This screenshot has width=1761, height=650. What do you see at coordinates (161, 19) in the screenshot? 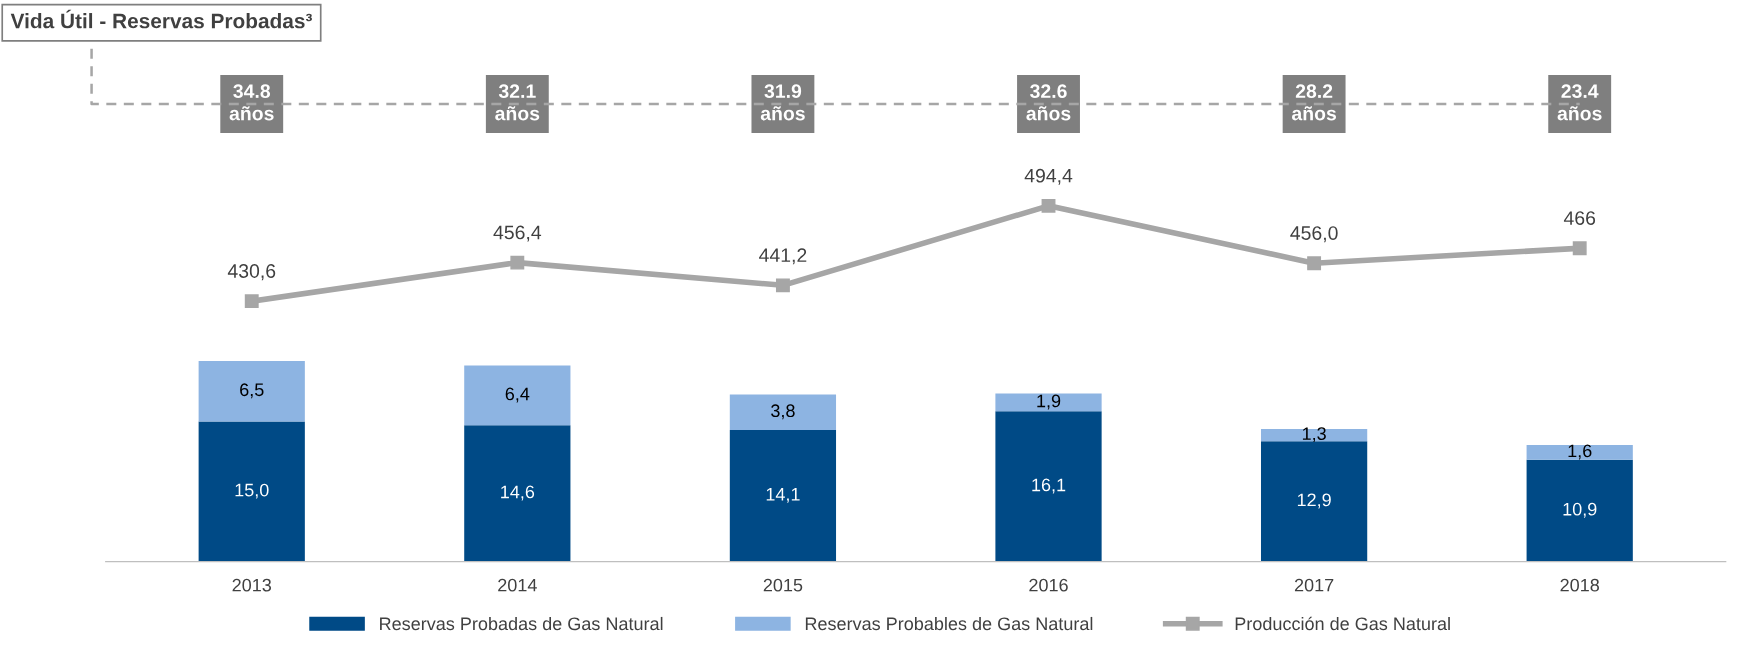
I see `chart-title: Vida Útil - Reservas Probadas³` at bounding box center [161, 19].